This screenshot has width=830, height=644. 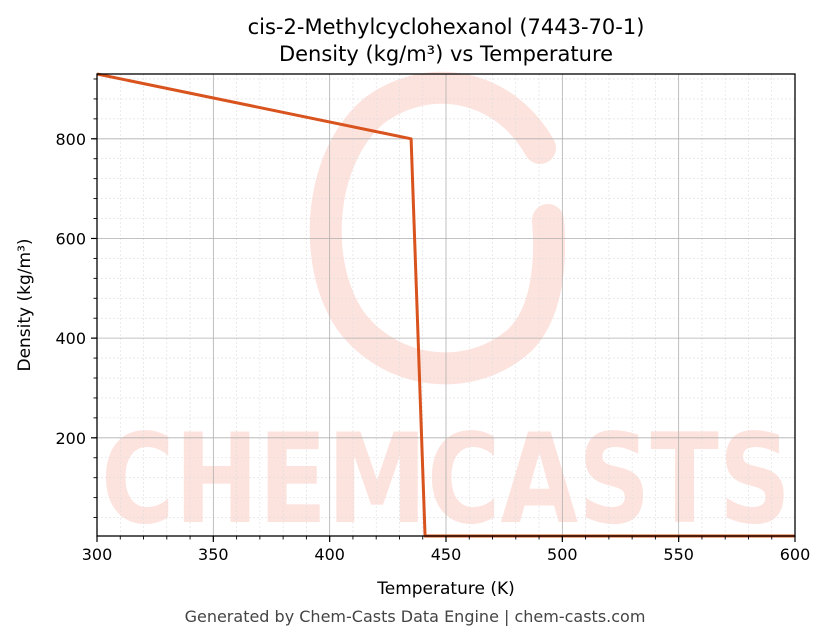 I want to click on y-tick-label: 400, so click(x=70, y=338).